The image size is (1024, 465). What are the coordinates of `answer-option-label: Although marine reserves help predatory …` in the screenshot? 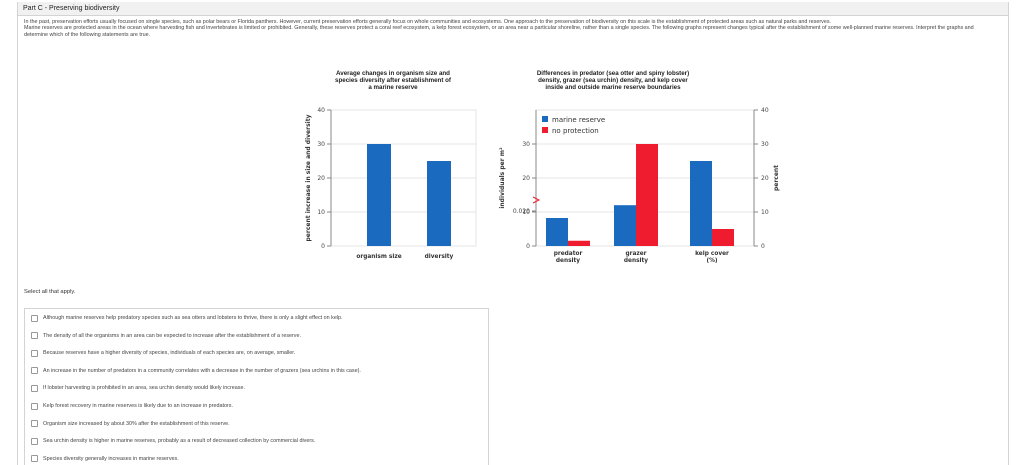 It's located at (193, 318).